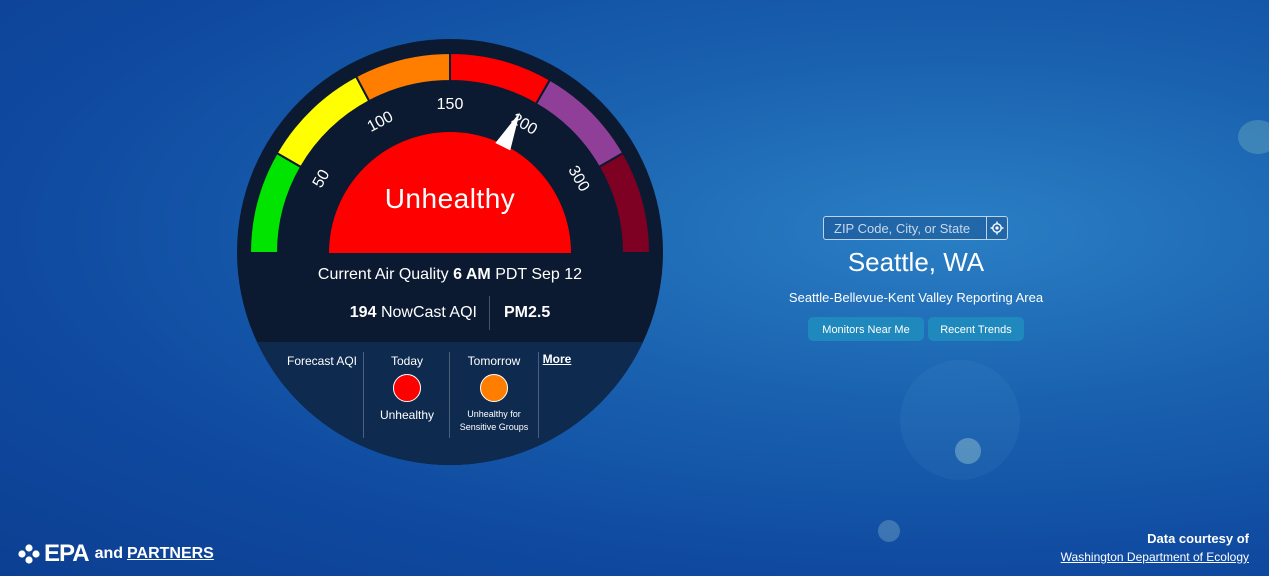 This screenshot has height=576, width=1269. Describe the element at coordinates (29, 554) in the screenshot. I see `epa-flower-icon` at that location.